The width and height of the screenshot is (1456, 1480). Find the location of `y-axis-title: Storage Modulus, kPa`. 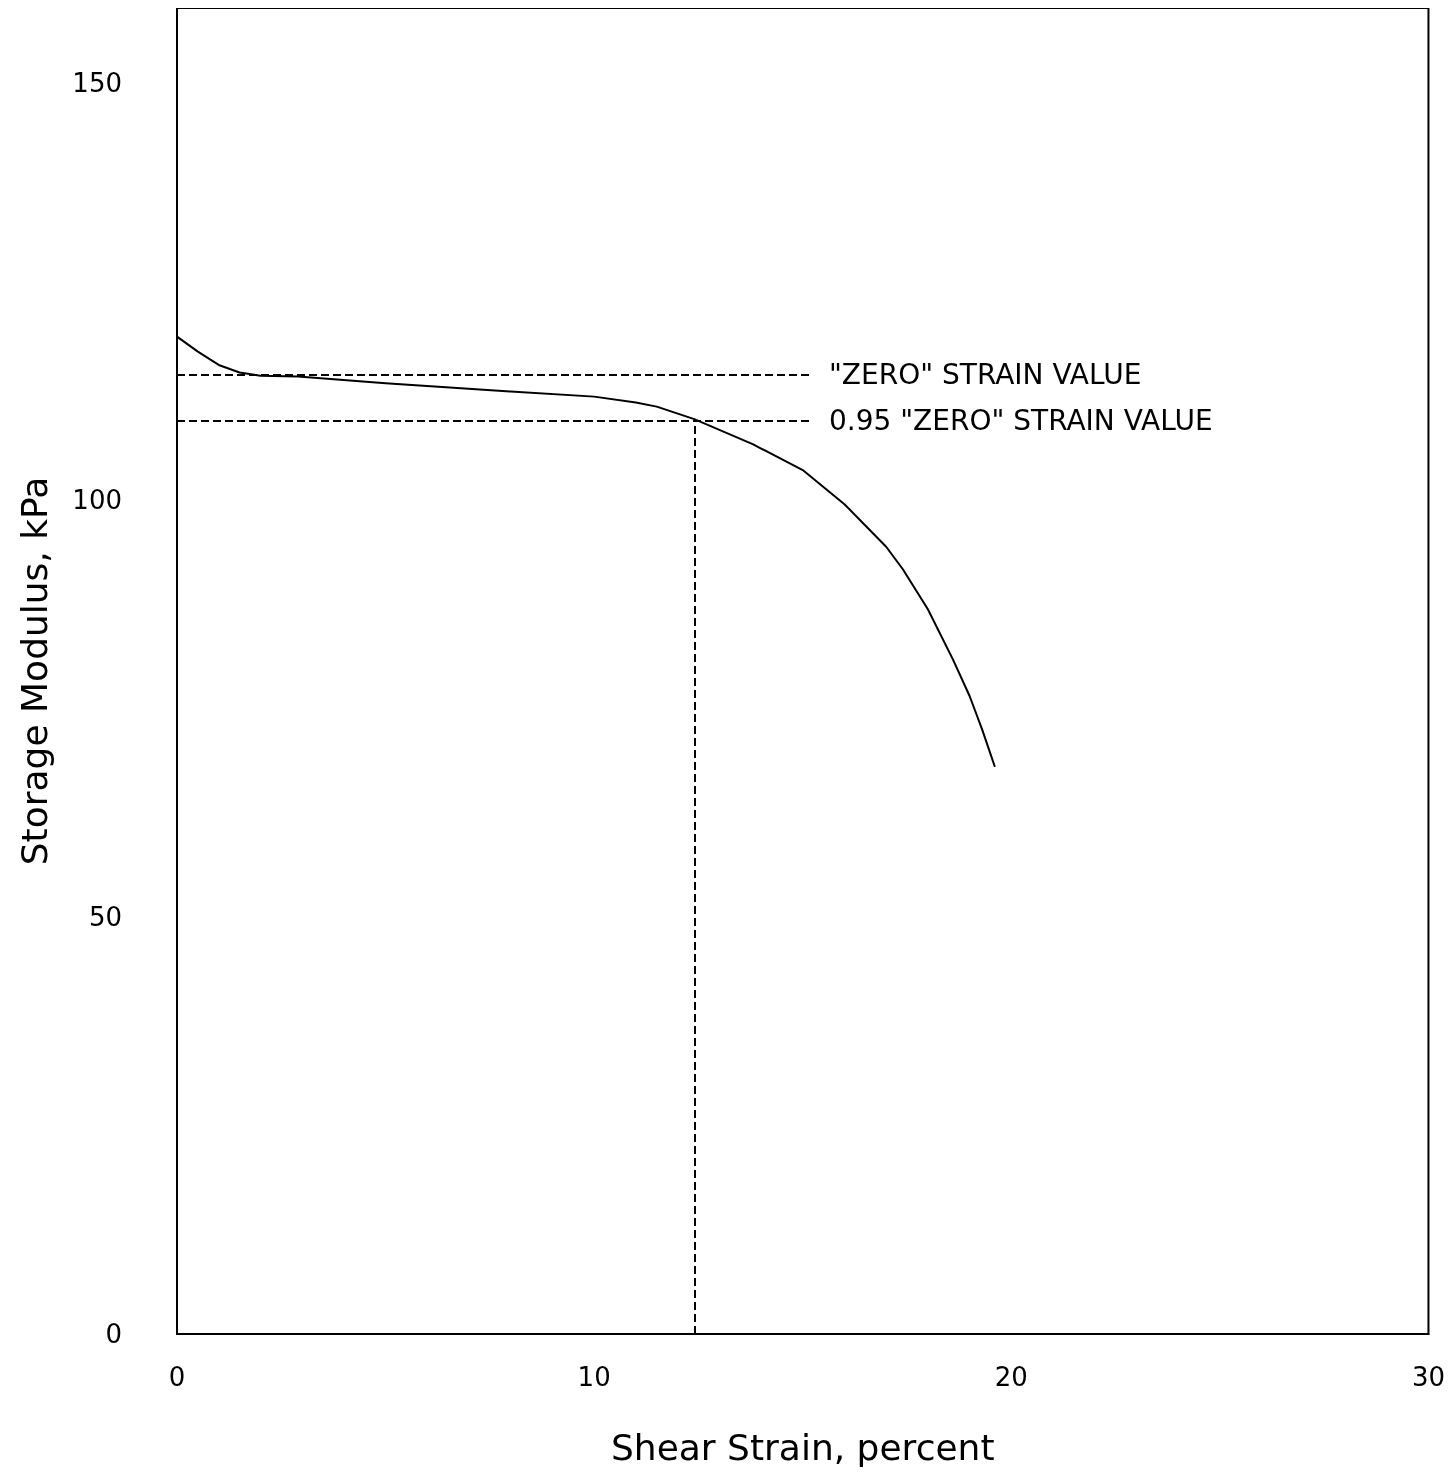

y-axis-title: Storage Modulus, kPa is located at coordinates (34, 671).